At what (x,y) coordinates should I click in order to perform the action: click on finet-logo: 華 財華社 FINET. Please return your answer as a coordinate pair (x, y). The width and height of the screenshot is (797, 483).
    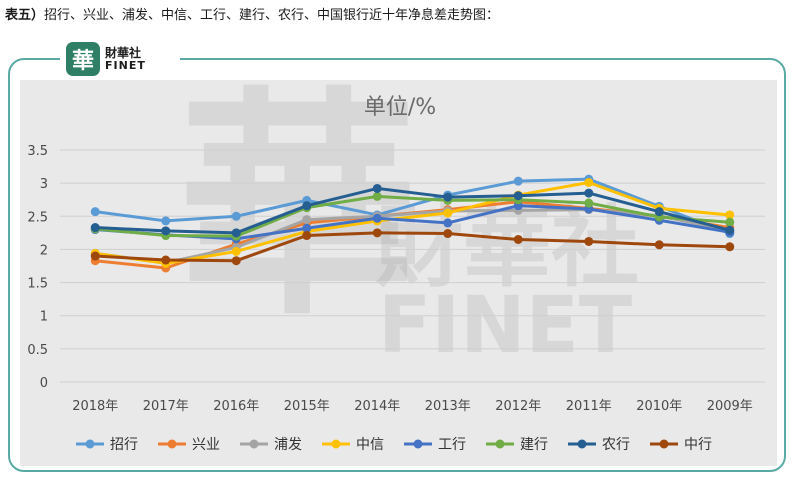
    Looking at the image, I should click on (120, 59).